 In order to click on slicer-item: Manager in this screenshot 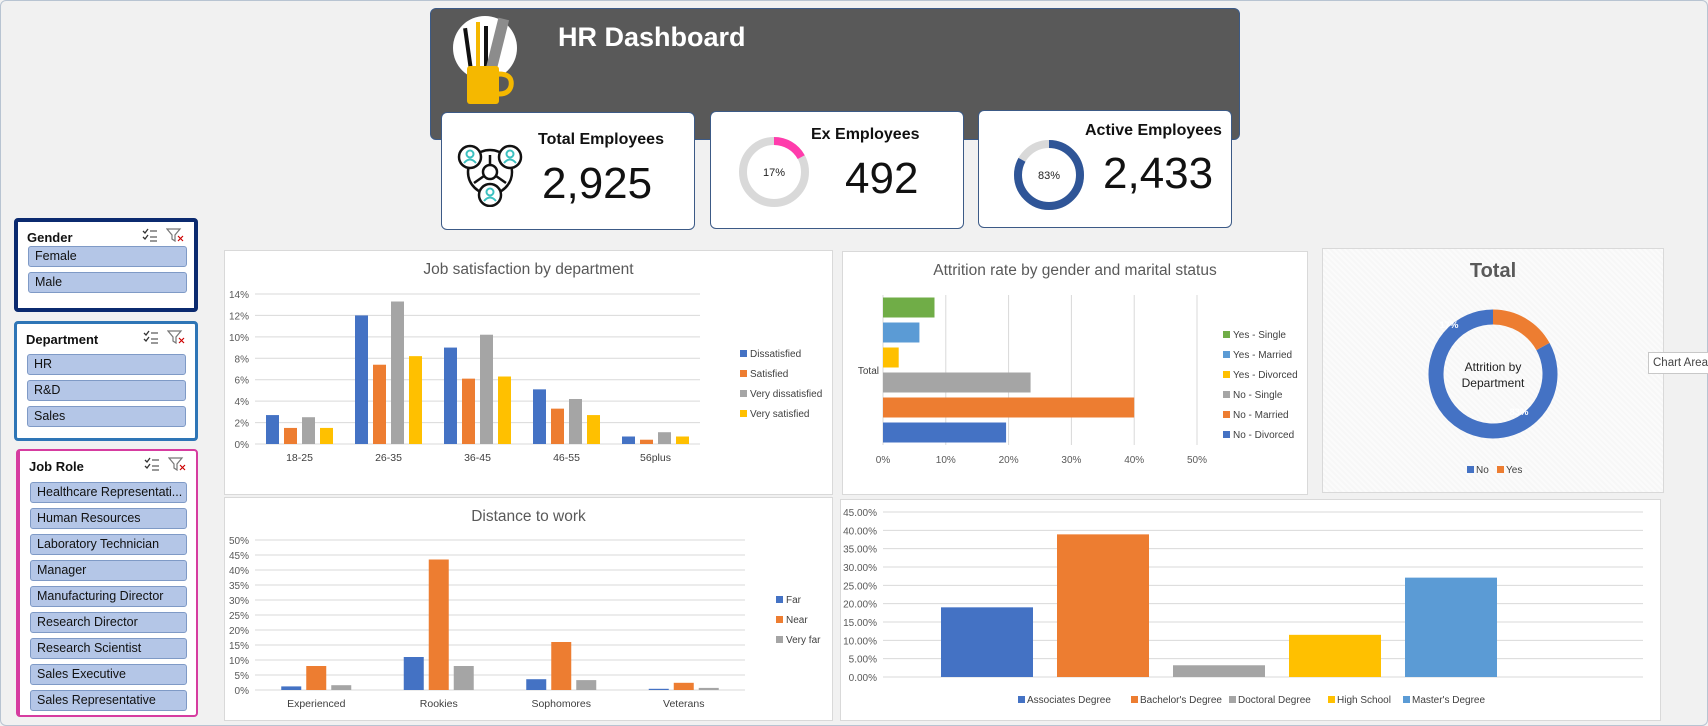, I will do `click(108, 570)`.